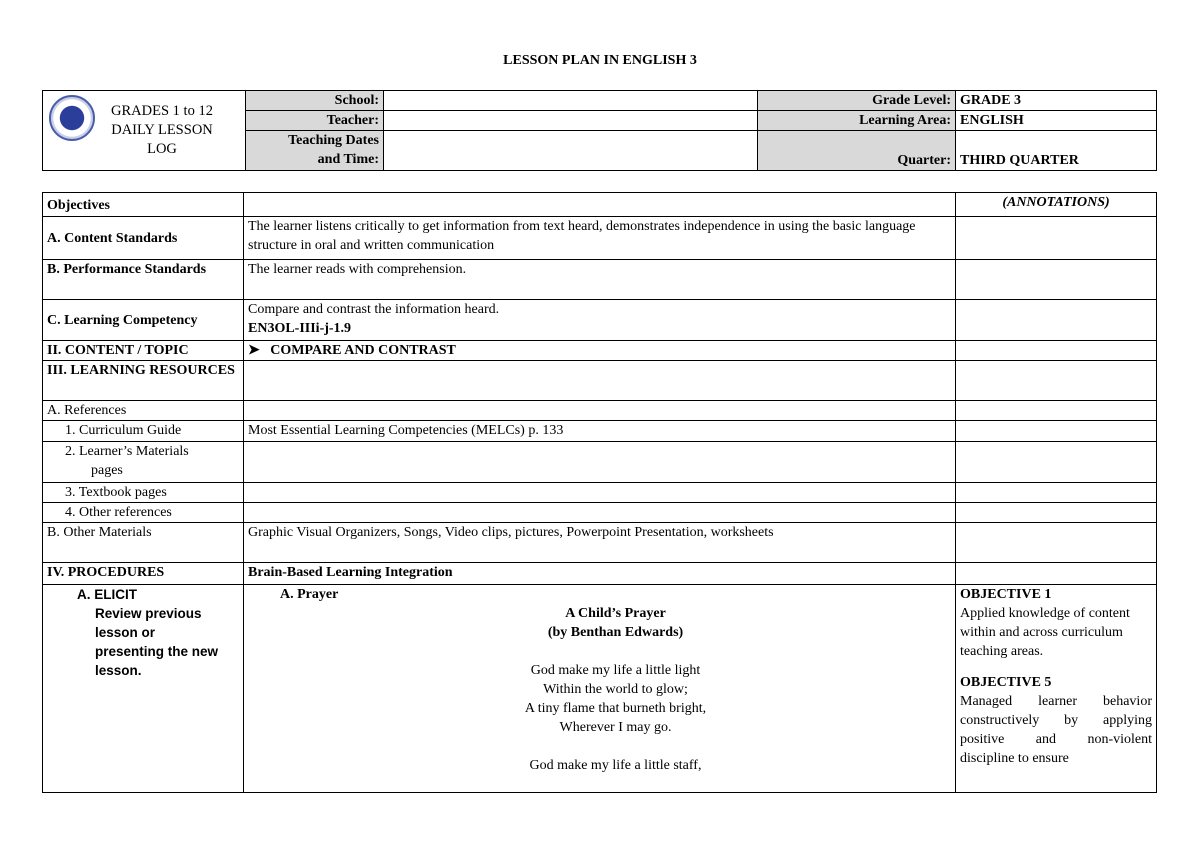 This screenshot has height=848, width=1200. Describe the element at coordinates (72, 118) in the screenshot. I see `deped-seal-logo` at that location.